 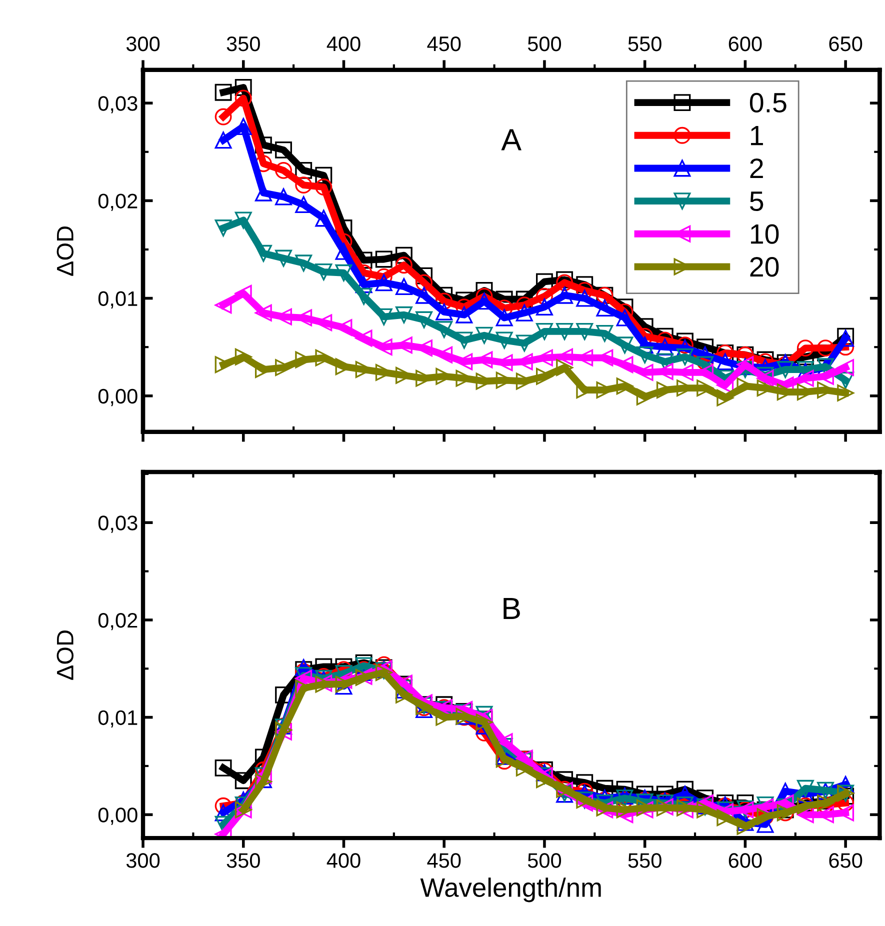 What do you see at coordinates (444, 860) in the screenshot?
I see `x-tick-label: 450` at bounding box center [444, 860].